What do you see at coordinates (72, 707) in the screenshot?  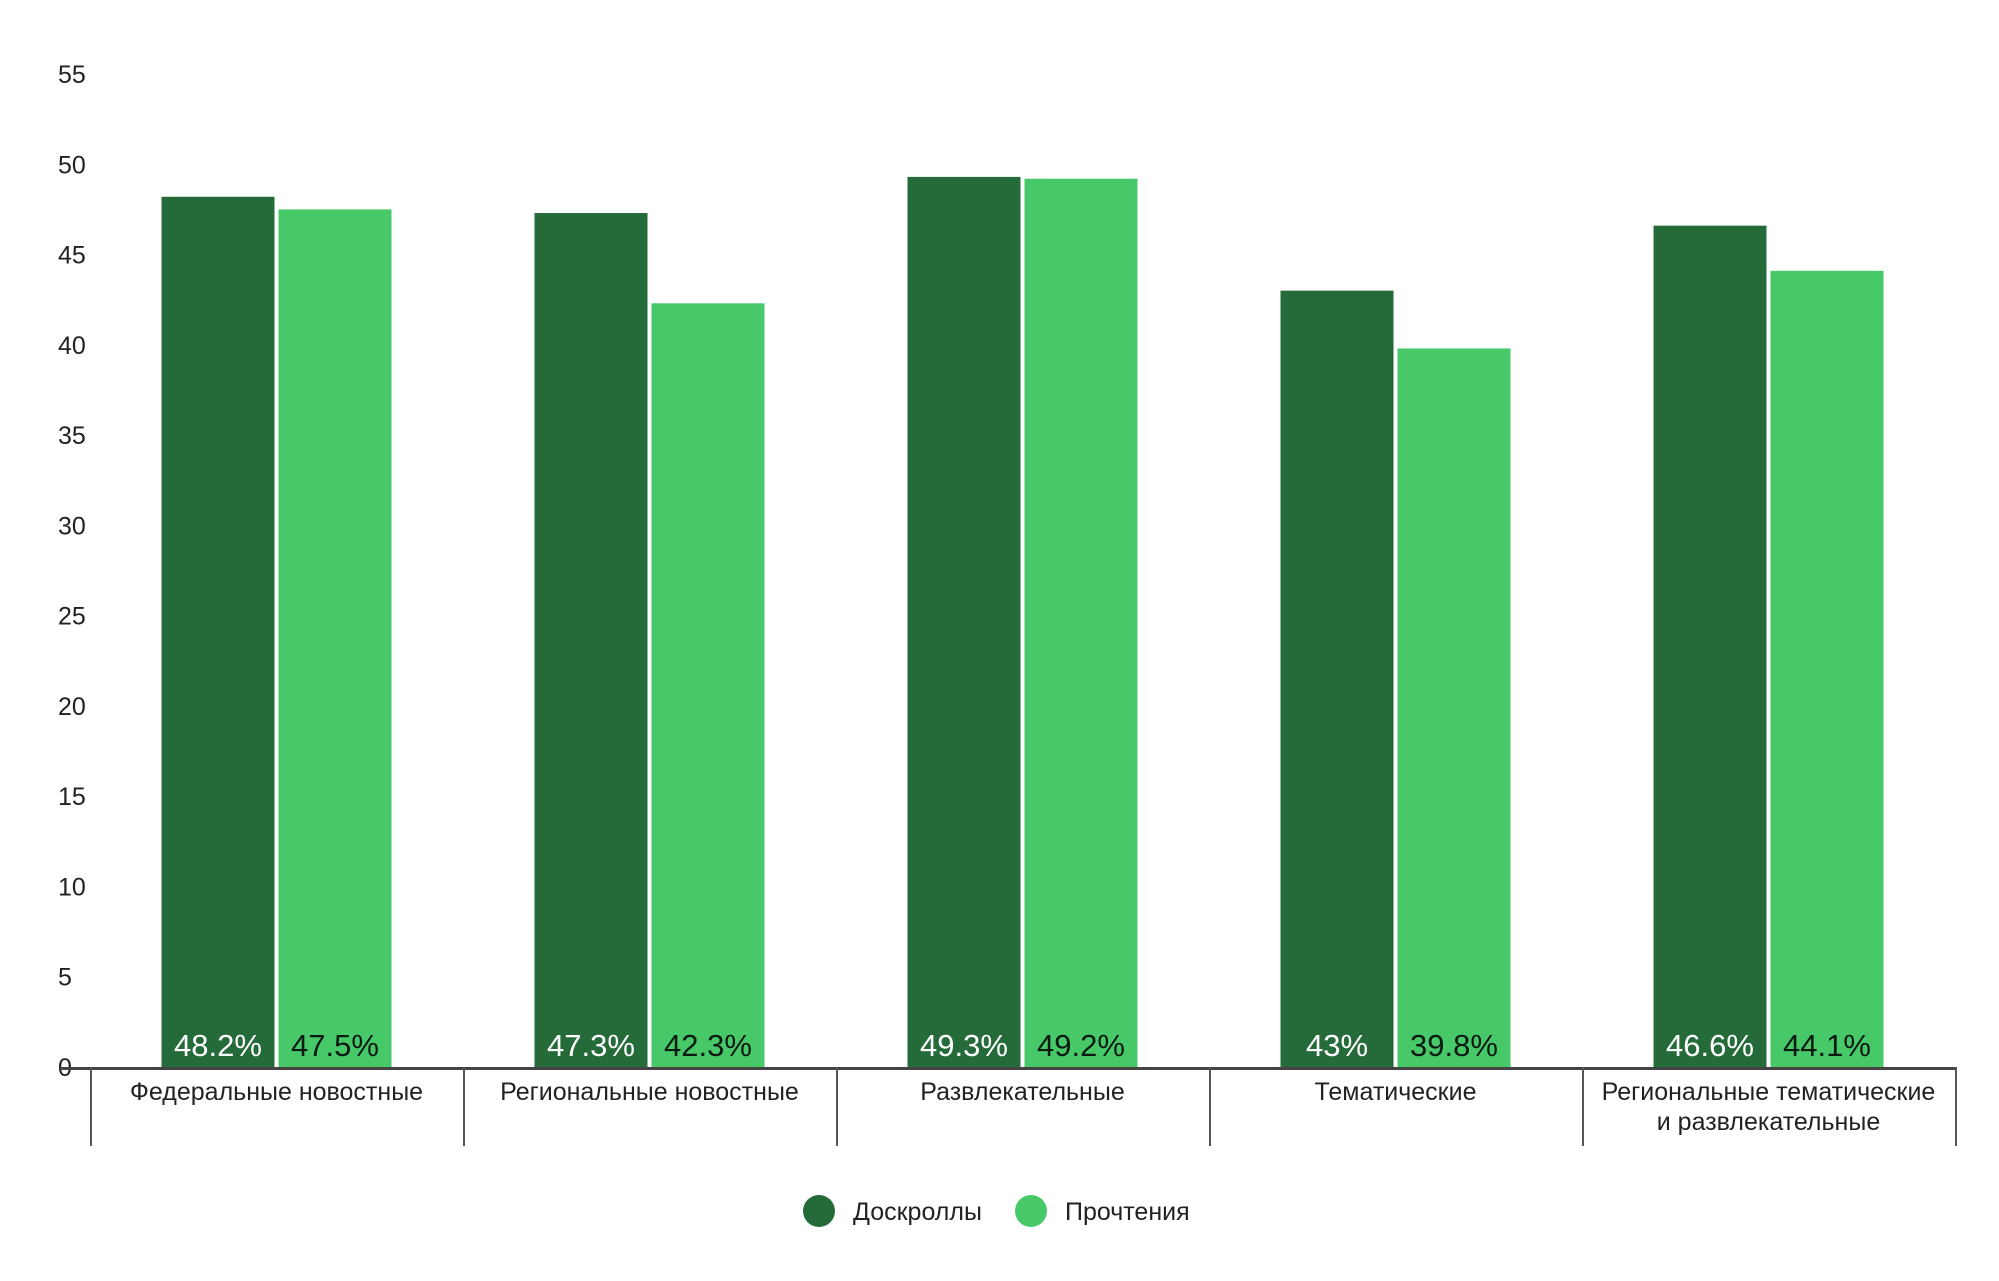 I see `y-tick-label: 20` at bounding box center [72, 707].